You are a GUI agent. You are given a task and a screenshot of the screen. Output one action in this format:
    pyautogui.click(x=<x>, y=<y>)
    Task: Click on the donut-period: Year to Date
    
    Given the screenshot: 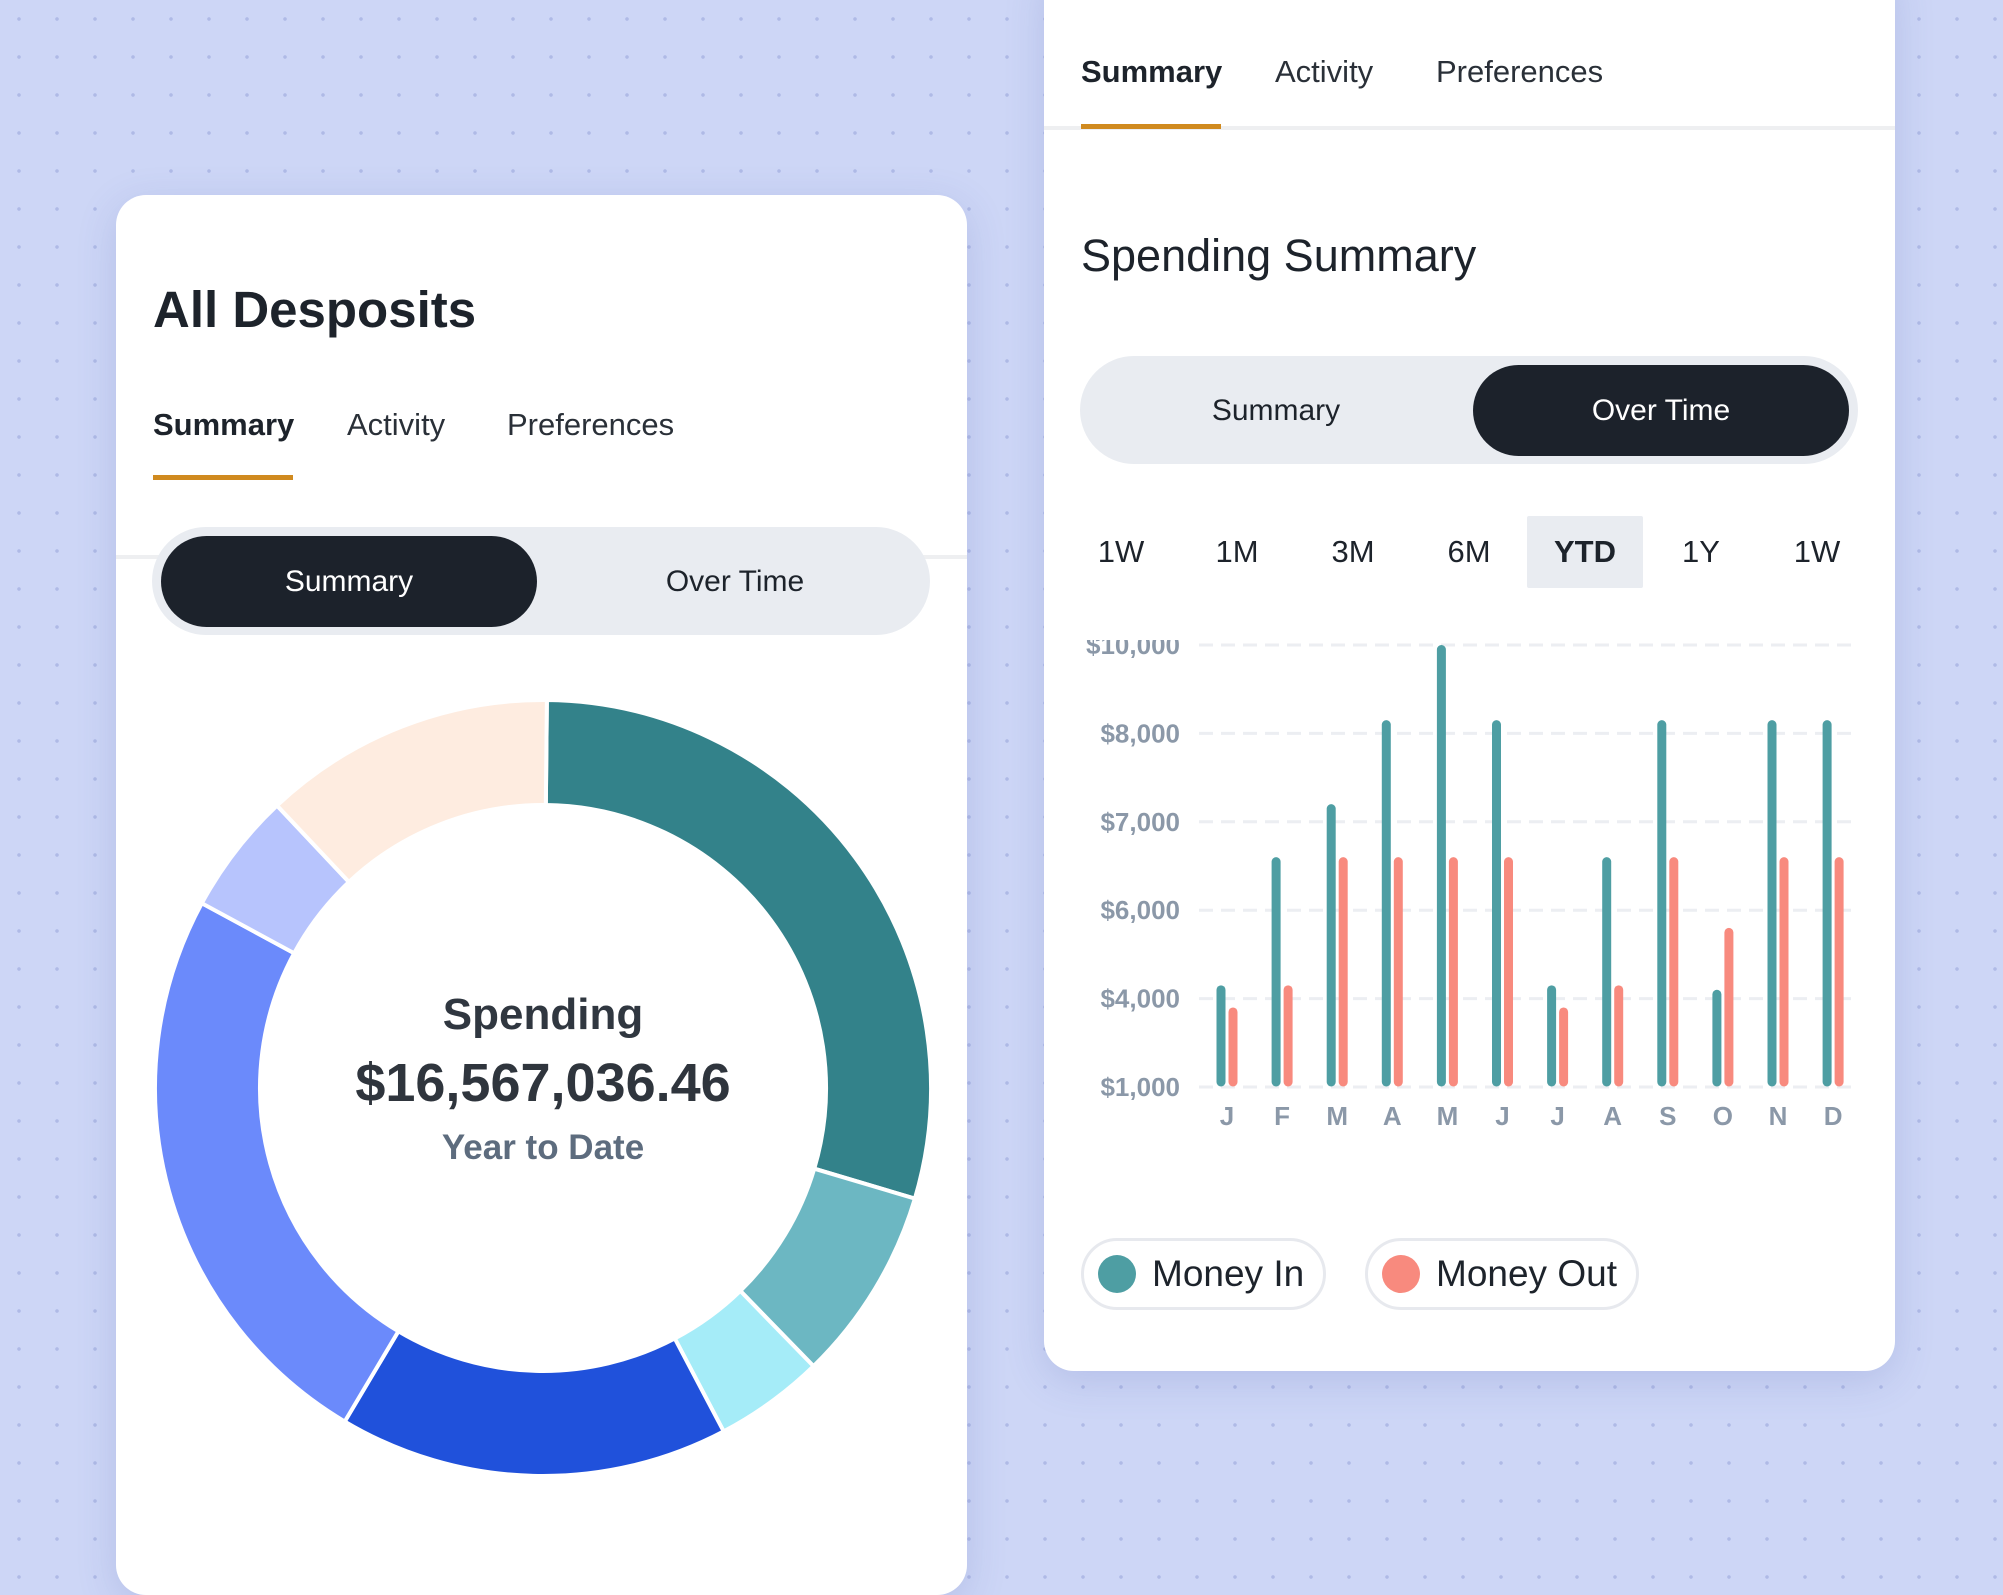 What is the action you would take?
    pyautogui.click(x=543, y=1147)
    